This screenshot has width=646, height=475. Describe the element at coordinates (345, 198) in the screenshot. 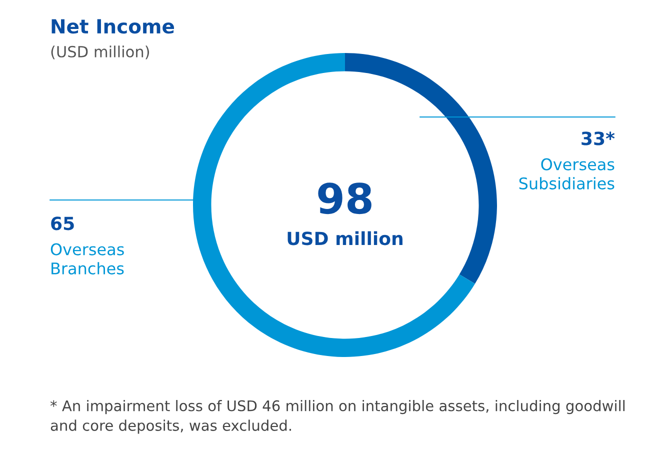

I see `text: 98` at that location.